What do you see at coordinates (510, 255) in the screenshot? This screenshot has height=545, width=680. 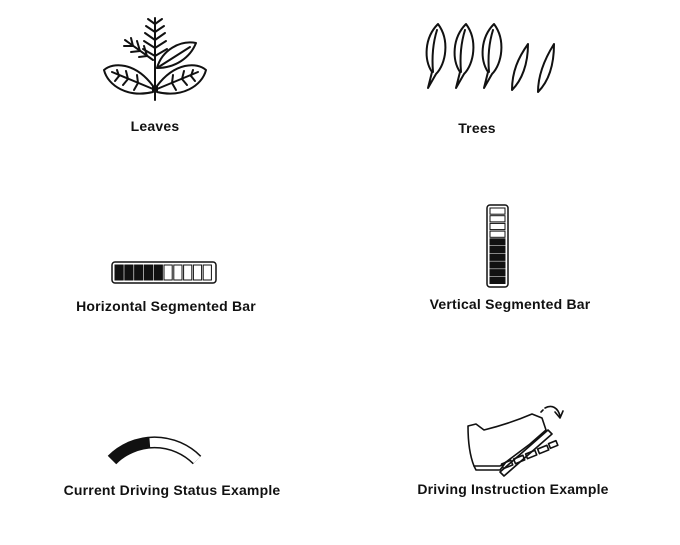 I see `vertical-bar-item: Vertical Segmented Bar` at bounding box center [510, 255].